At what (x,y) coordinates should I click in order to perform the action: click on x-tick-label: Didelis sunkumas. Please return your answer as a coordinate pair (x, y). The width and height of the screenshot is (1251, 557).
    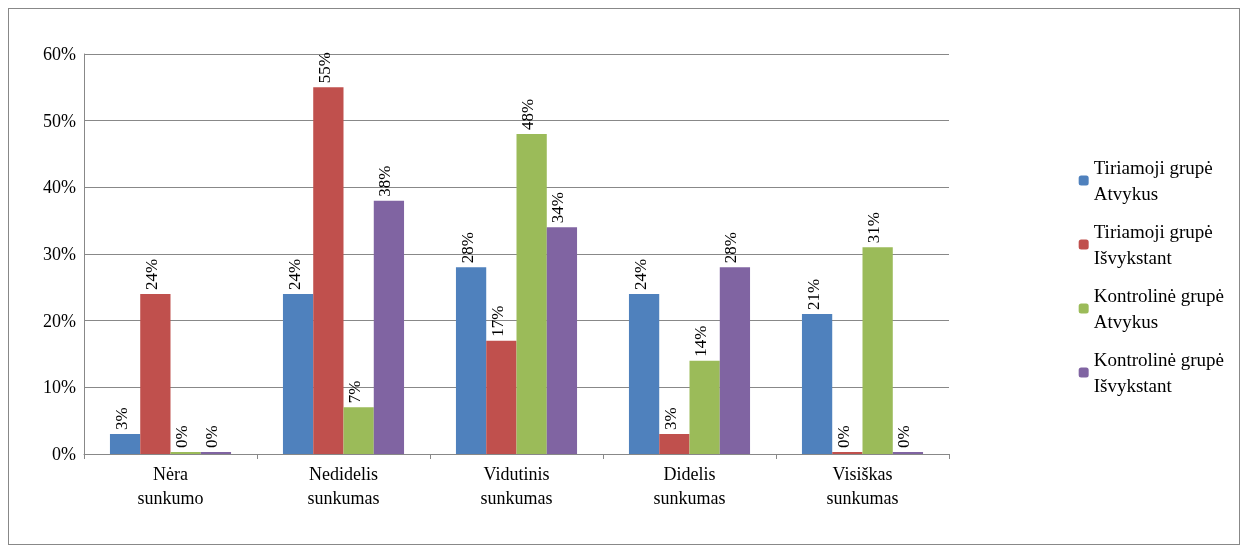
    Looking at the image, I should click on (689, 486).